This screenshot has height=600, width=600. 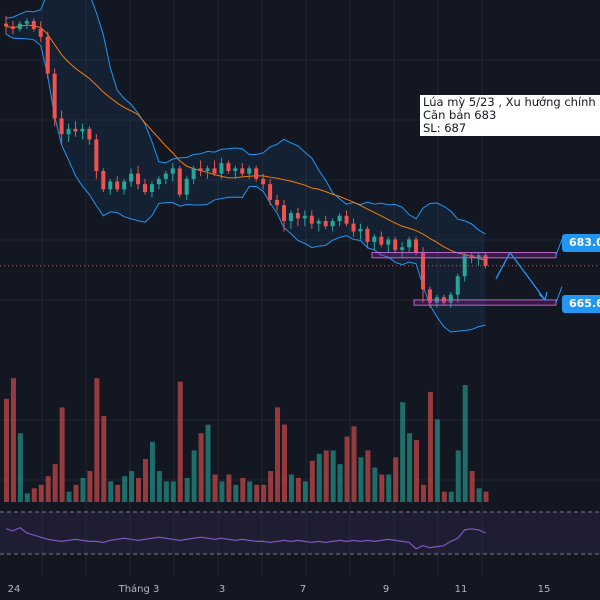 I want to click on price-label-665: 665.6, so click(x=581, y=304).